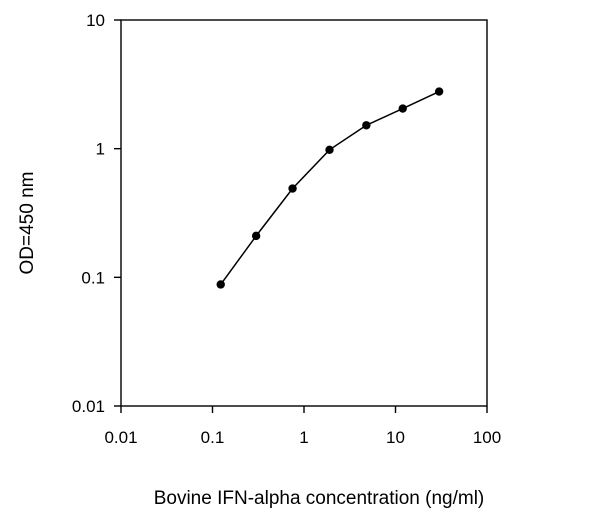 This screenshot has height=516, width=592. Describe the element at coordinates (93, 277) in the screenshot. I see `y-tick-label: 0.1` at that location.